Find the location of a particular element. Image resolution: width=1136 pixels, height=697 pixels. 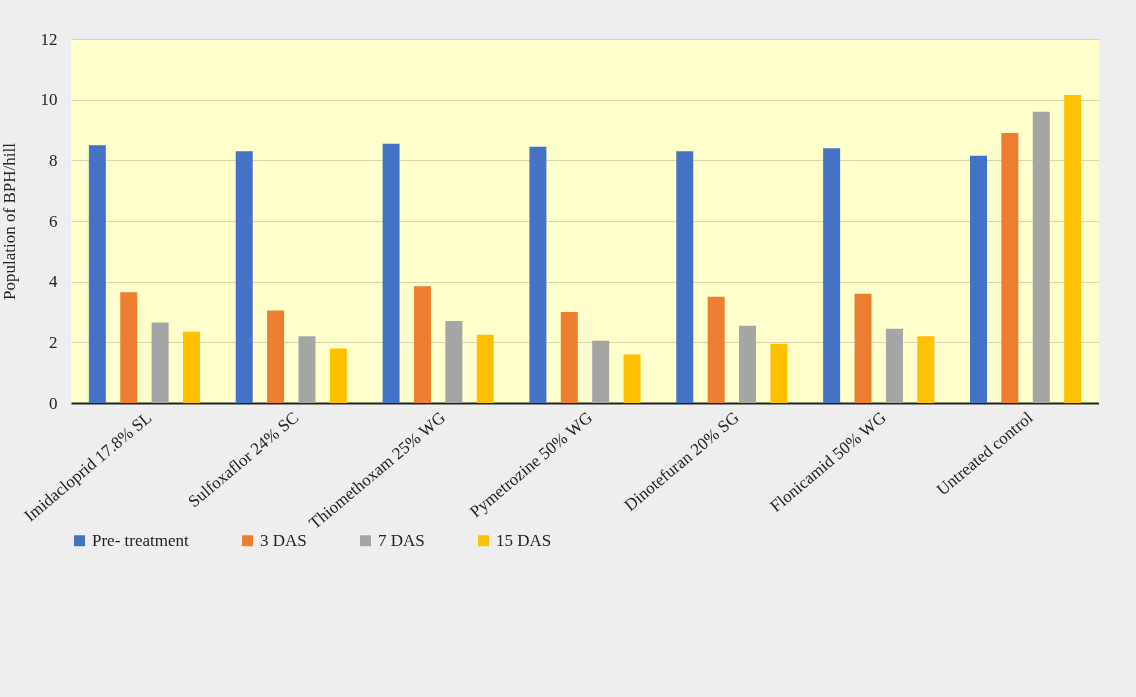

legend-label: 7 DAS is located at coordinates (401, 540).